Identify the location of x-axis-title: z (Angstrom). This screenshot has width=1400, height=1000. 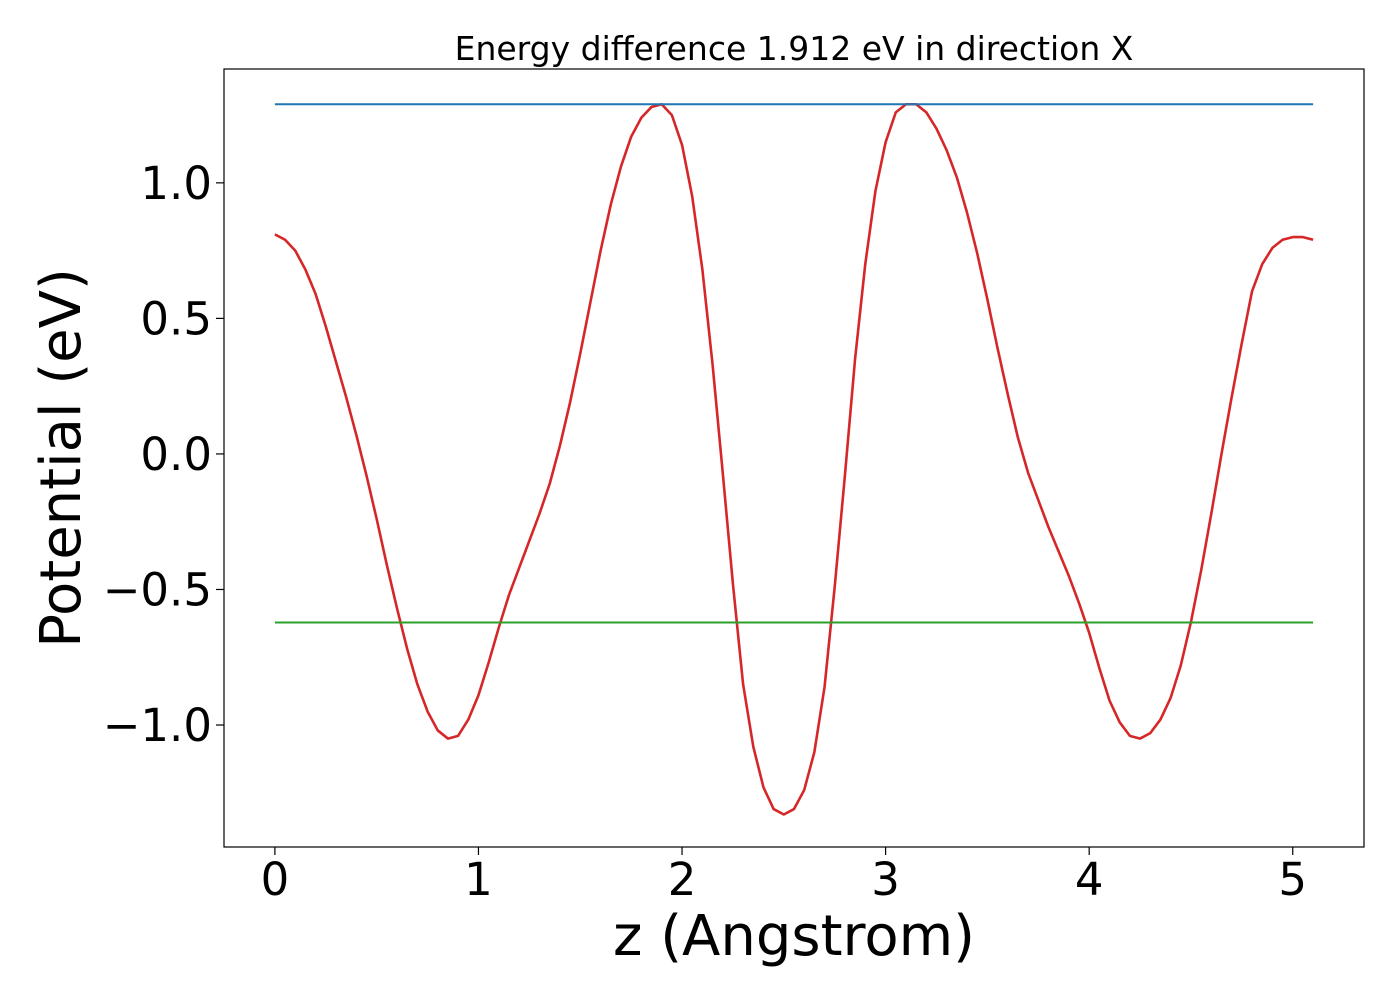
(794, 936).